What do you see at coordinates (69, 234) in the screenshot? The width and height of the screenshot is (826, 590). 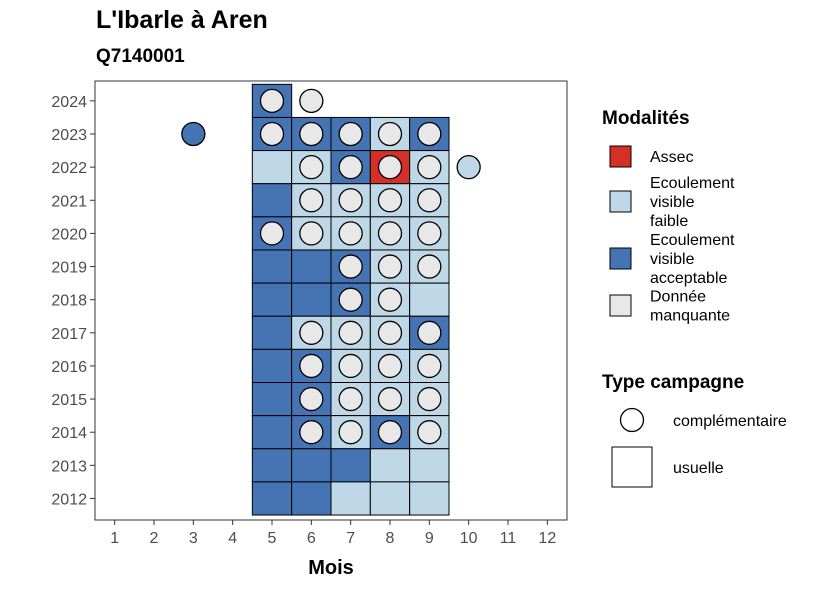 I see `y-tick-label-2020: 2020` at bounding box center [69, 234].